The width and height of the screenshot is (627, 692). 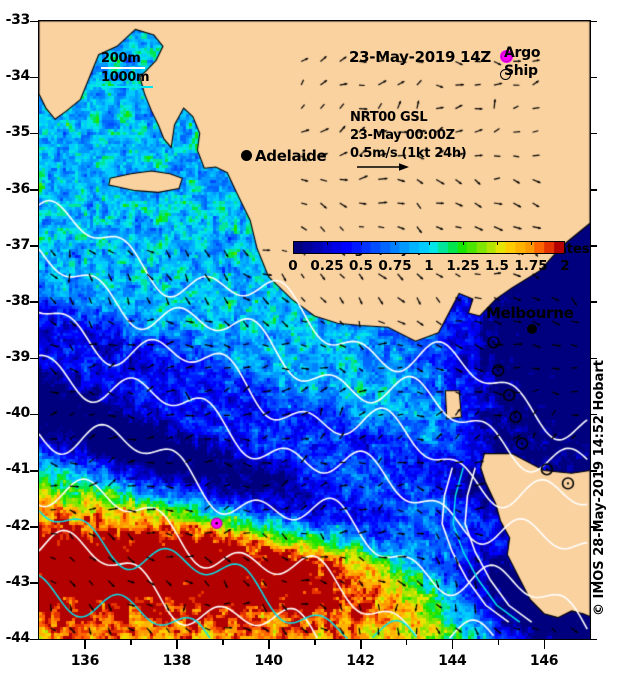 What do you see at coordinates (18, 469) in the screenshot?
I see `y-tick-label: -41` at bounding box center [18, 469].